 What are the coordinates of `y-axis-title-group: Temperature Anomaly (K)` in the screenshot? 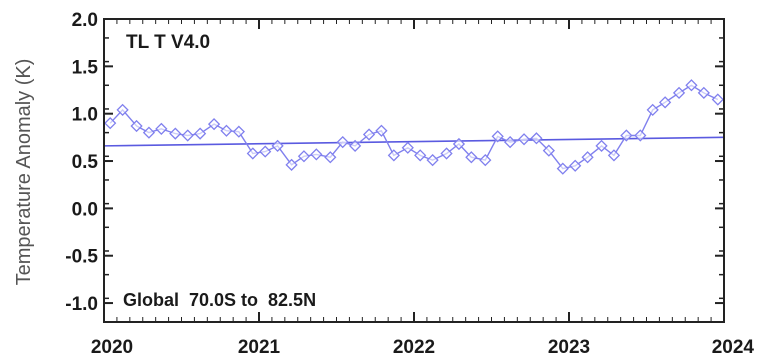 It's located at (24, 172).